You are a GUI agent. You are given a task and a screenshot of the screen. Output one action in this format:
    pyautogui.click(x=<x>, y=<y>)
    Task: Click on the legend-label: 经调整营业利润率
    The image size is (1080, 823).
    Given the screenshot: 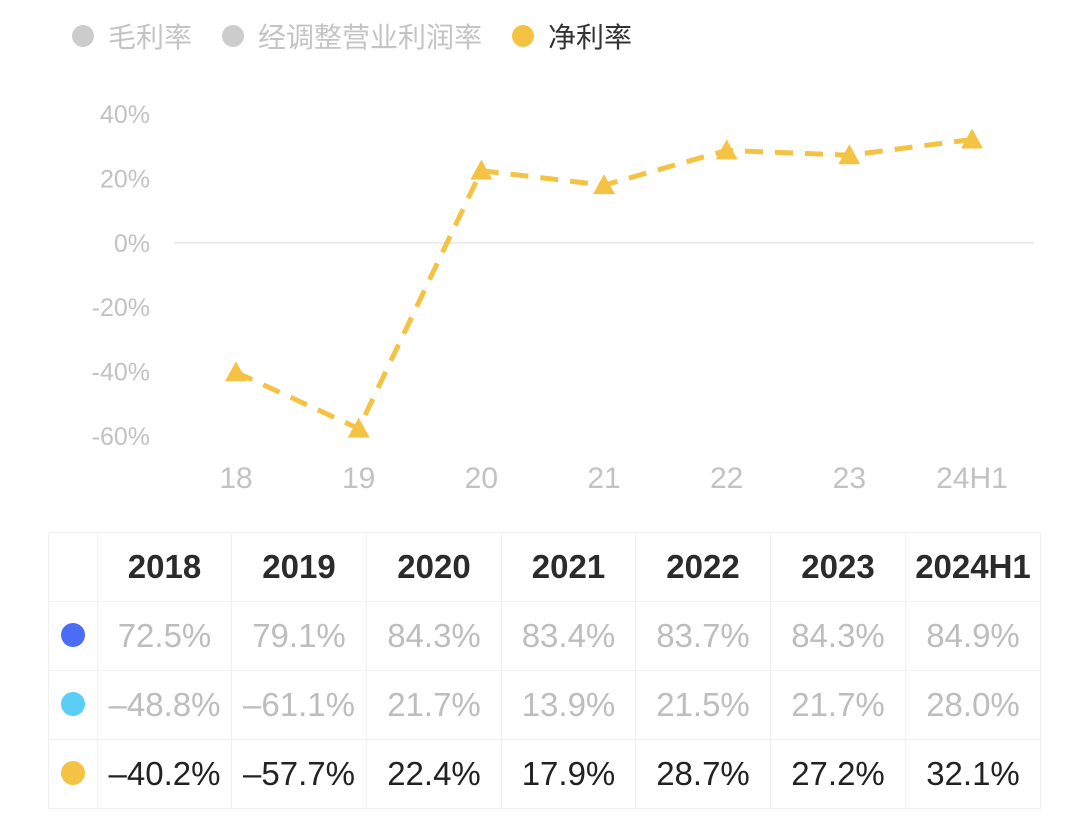 What is the action you would take?
    pyautogui.click(x=370, y=37)
    